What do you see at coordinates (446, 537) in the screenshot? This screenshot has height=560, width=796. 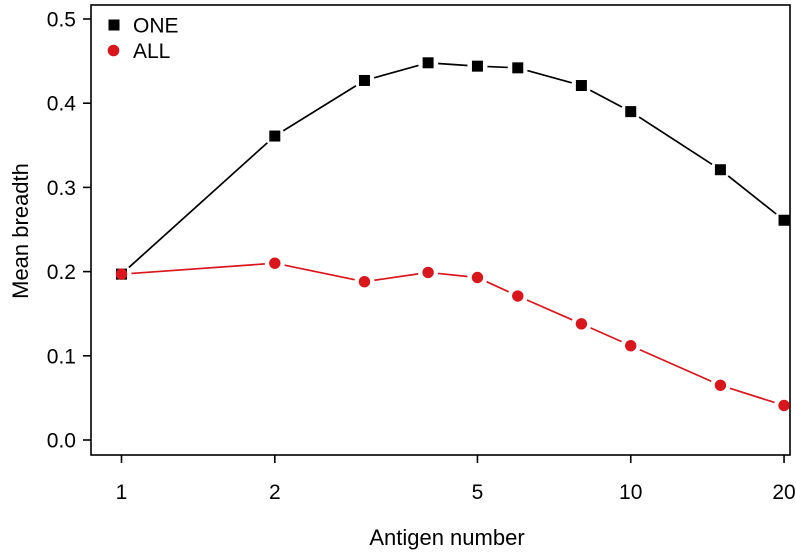 I see `x-axis-title: Antigen number` at bounding box center [446, 537].